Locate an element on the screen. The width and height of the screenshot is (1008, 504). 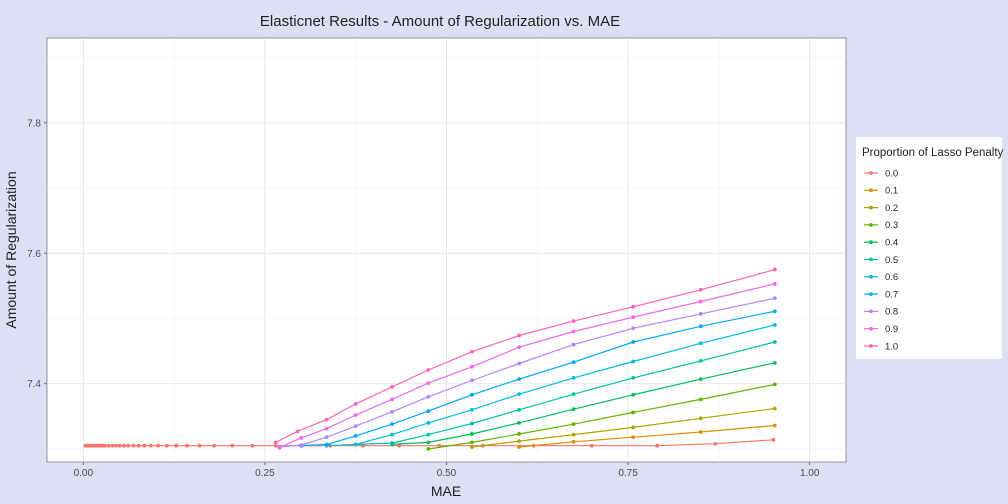
legend-label: 0.7 is located at coordinates (891, 294).